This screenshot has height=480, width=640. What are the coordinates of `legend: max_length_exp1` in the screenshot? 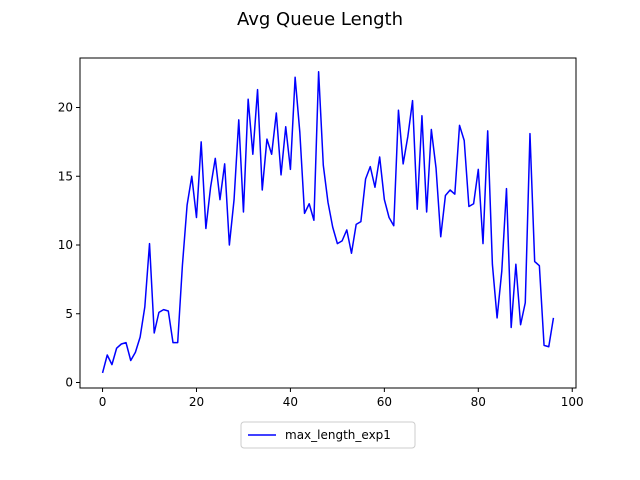 It's located at (328, 435).